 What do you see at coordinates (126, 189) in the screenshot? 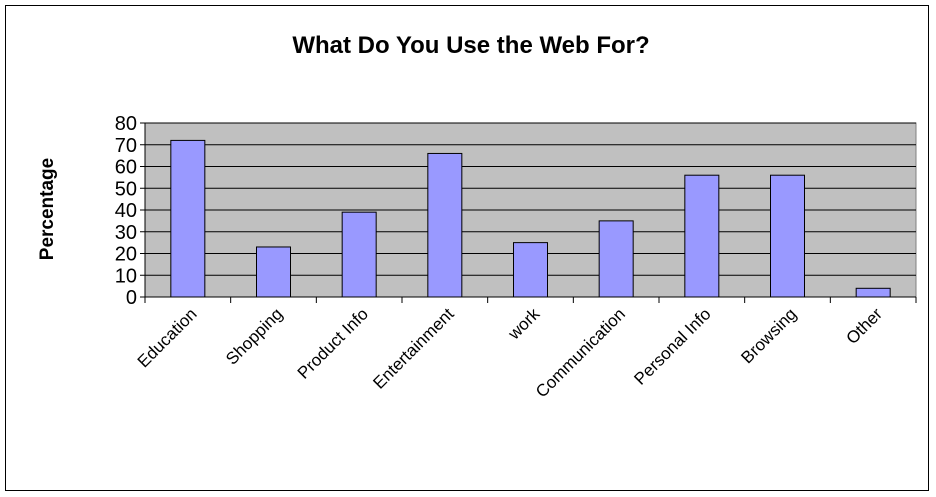
I see `y-tick-label: 50` at bounding box center [126, 189].